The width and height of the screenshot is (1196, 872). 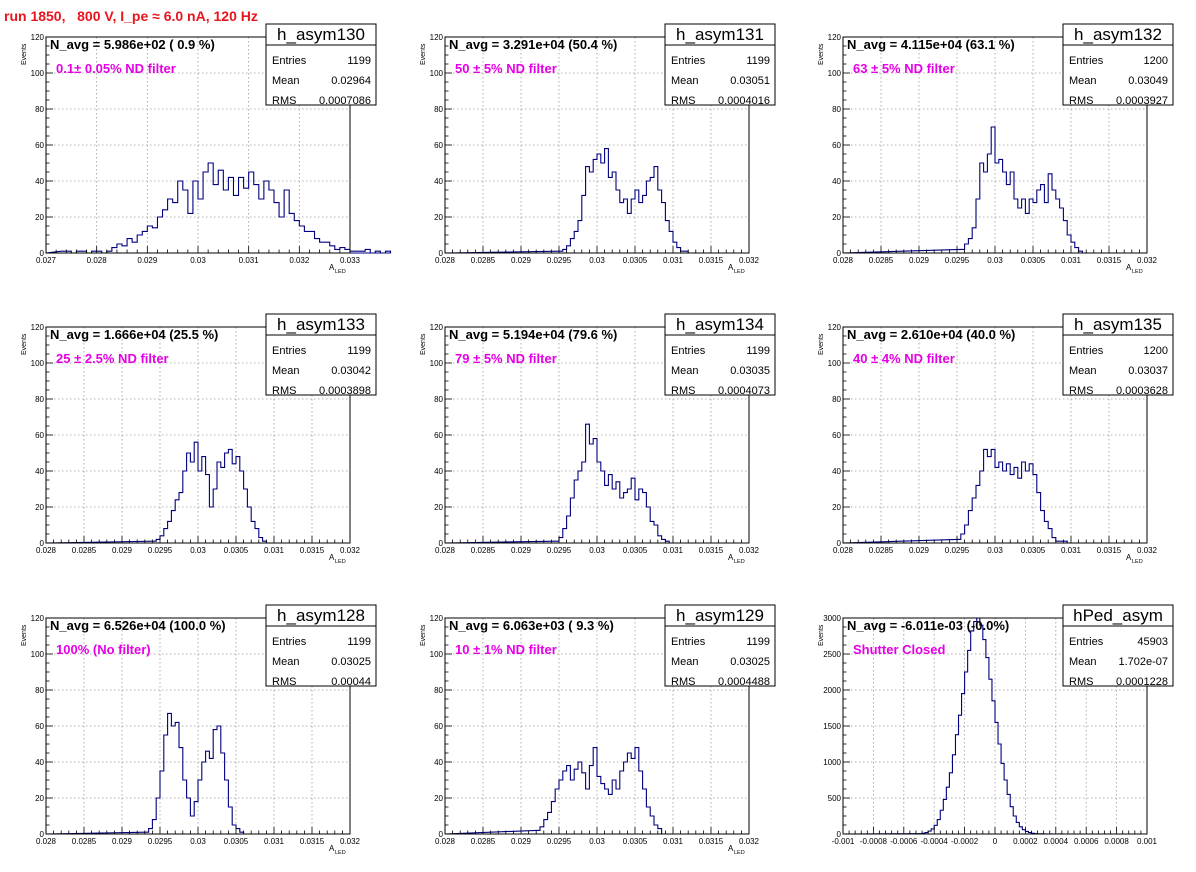 I want to click on navg-label: N_avg = 5.986e+02 ( 0.9 %), so click(x=132, y=44).